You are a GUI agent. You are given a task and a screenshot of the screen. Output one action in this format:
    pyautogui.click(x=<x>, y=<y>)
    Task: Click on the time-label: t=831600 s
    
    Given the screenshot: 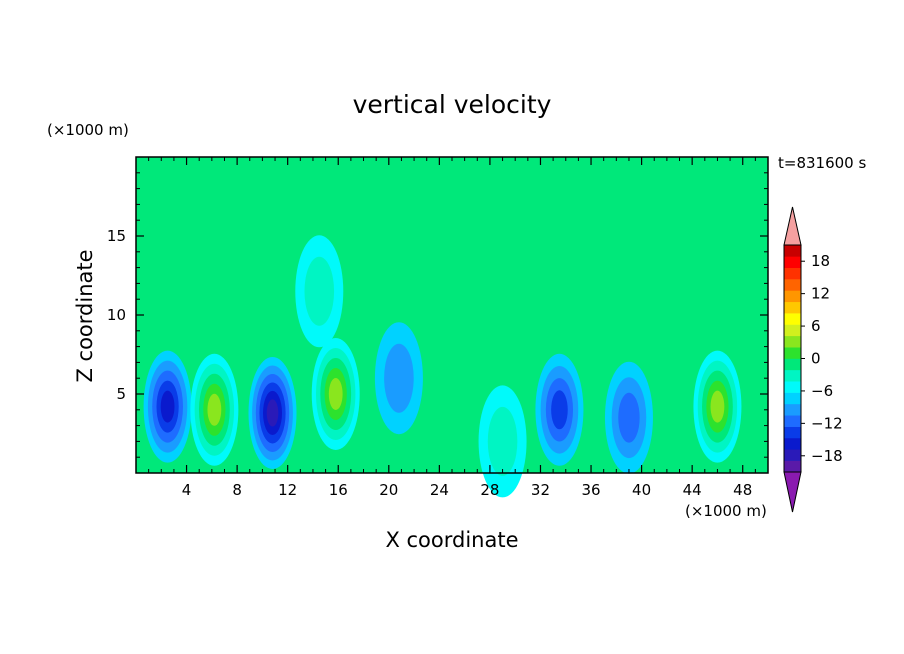 What is the action you would take?
    pyautogui.click(x=822, y=163)
    